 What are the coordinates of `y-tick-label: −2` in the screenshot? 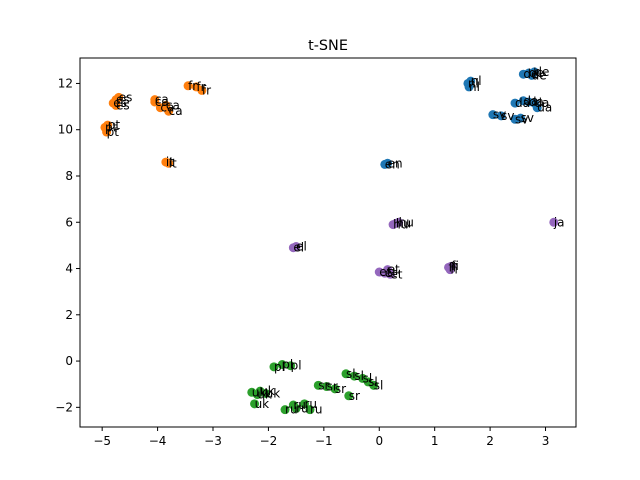 It's located at (64, 407).